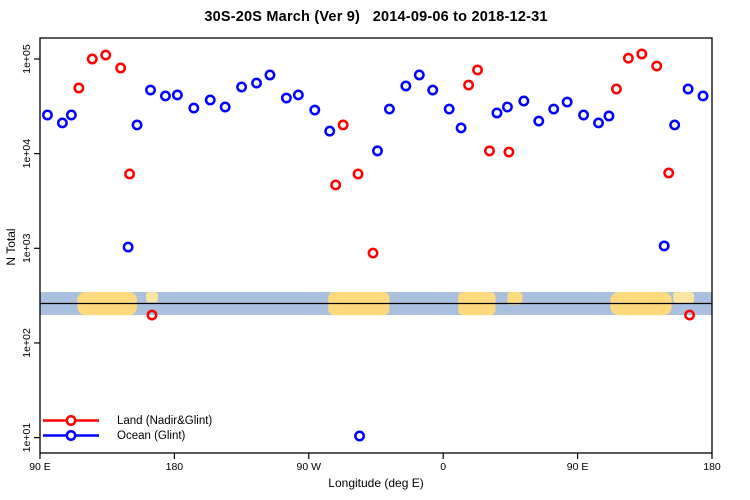  I want to click on legend-item-ocean: Ocean (Glint), so click(127, 435).